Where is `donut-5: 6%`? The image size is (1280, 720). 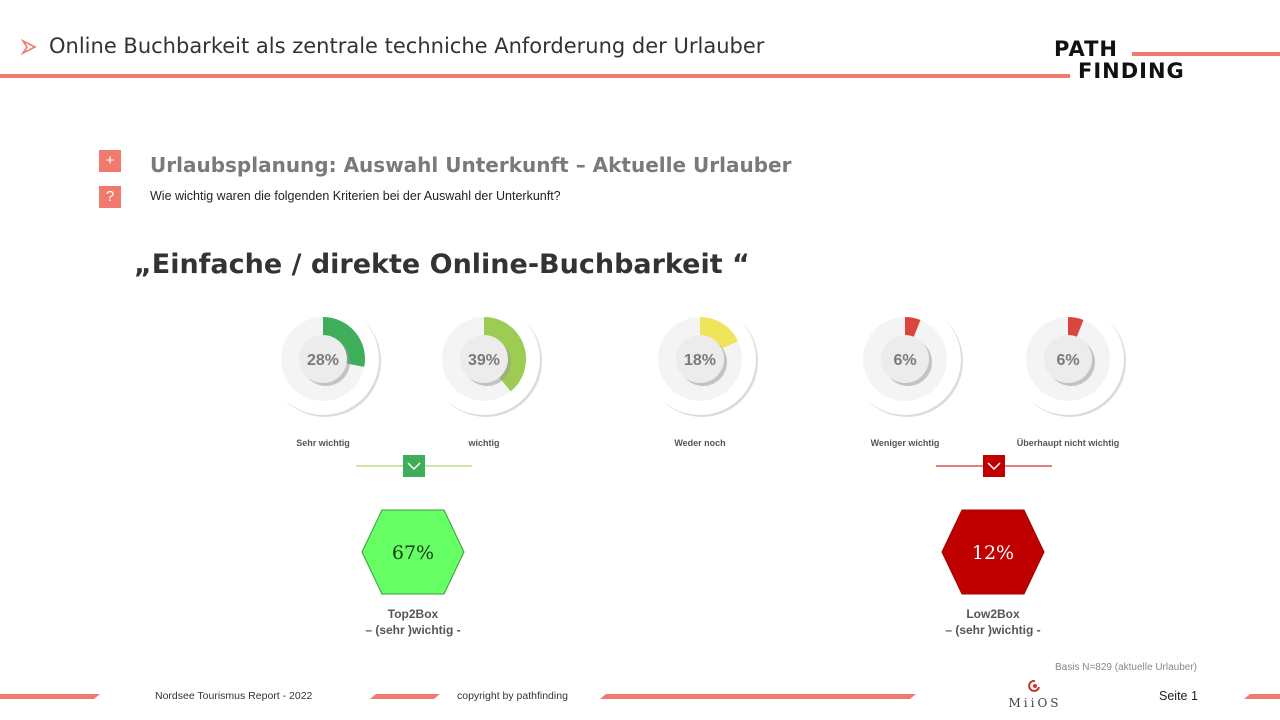
donut-5: 6% is located at coordinates (1069, 360).